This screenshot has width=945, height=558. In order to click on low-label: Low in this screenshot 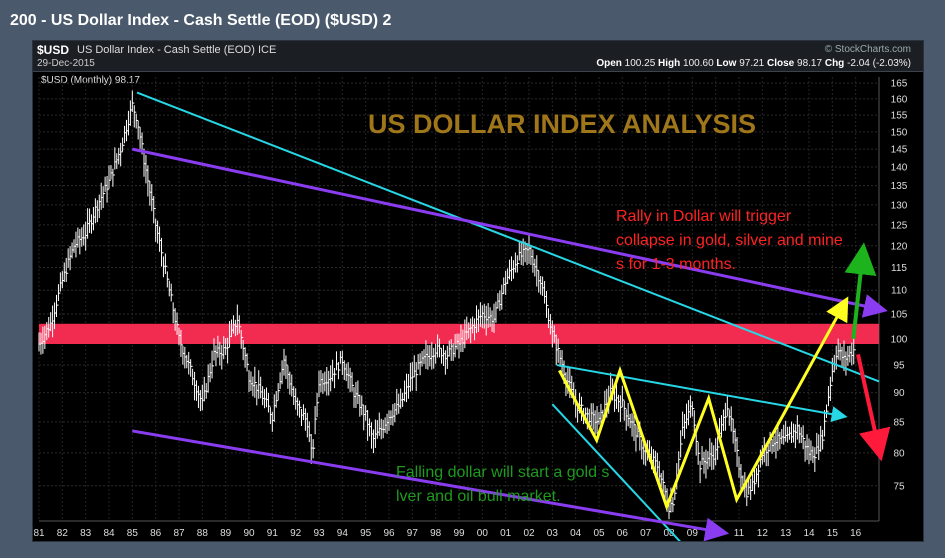, I will do `click(726, 63)`.